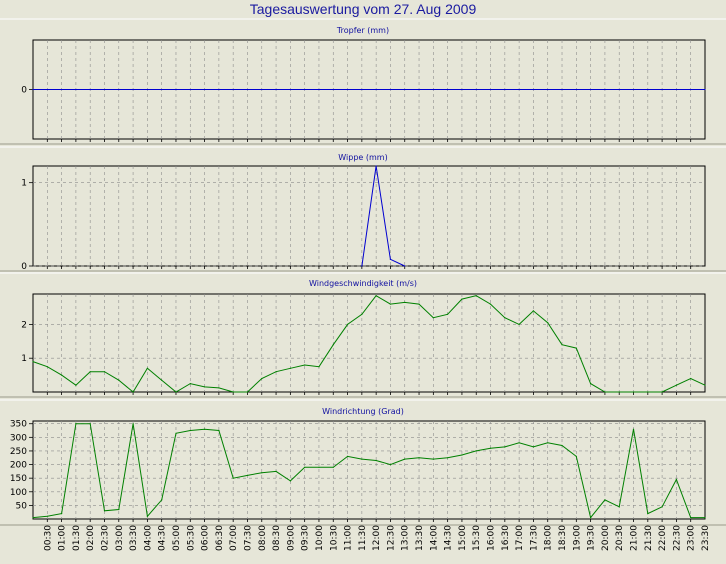 The width and height of the screenshot is (726, 564). Describe the element at coordinates (391, 538) in the screenshot. I see `x-tick-label: 12:30` at that location.